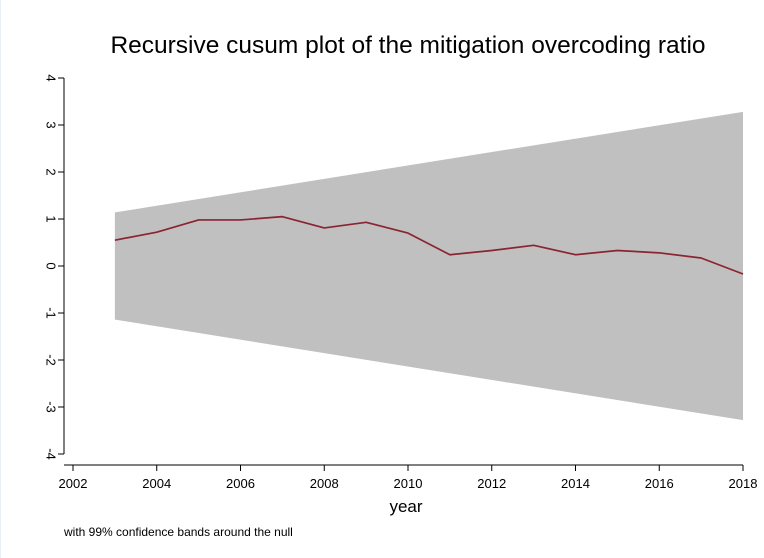 This screenshot has height=558, width=764. Describe the element at coordinates (51, 218) in the screenshot. I see `y-tick-label: 1` at that location.